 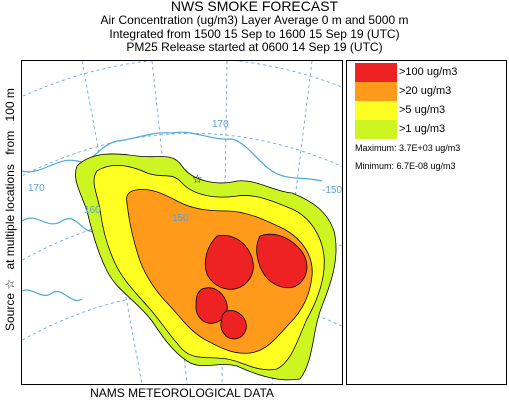 I want to click on grid-label-3: 150, so click(x=180, y=218).